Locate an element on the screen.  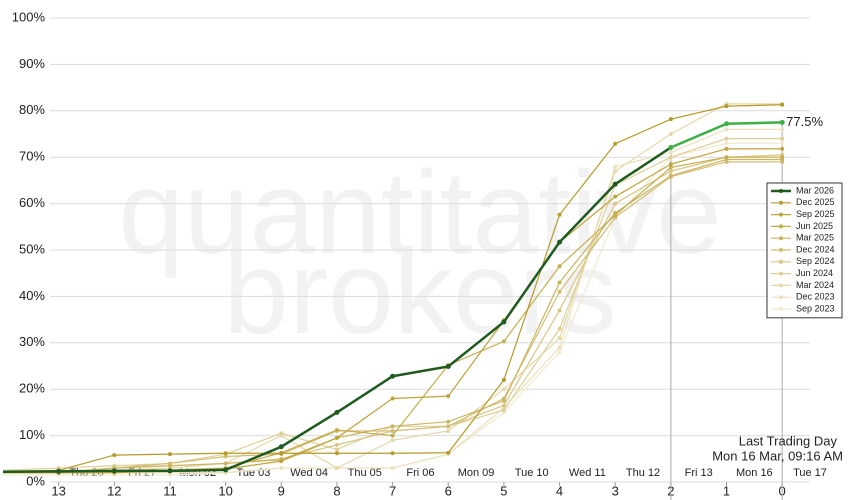
x-tick-label: 3 is located at coordinates (615, 490).